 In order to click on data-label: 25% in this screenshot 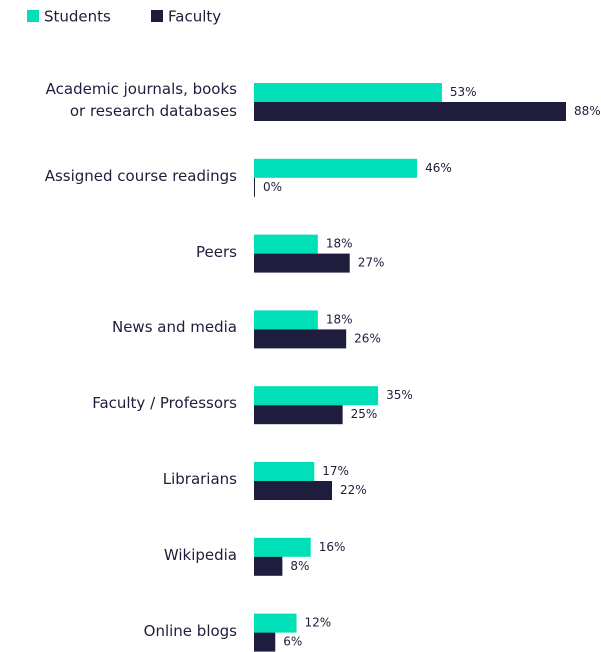, I will do `click(364, 414)`.